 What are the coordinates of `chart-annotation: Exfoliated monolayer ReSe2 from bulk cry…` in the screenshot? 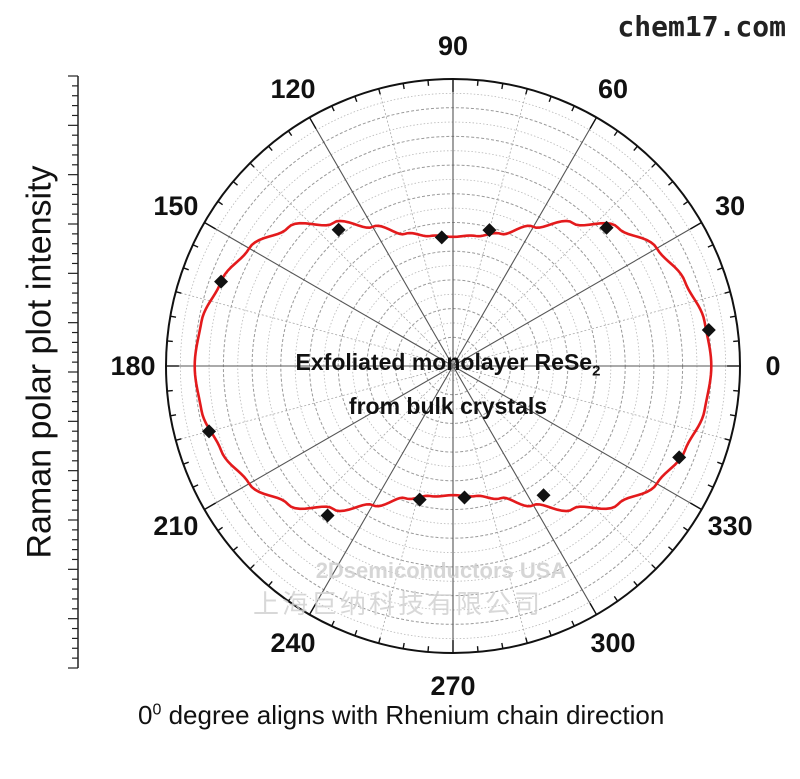 It's located at (448, 384).